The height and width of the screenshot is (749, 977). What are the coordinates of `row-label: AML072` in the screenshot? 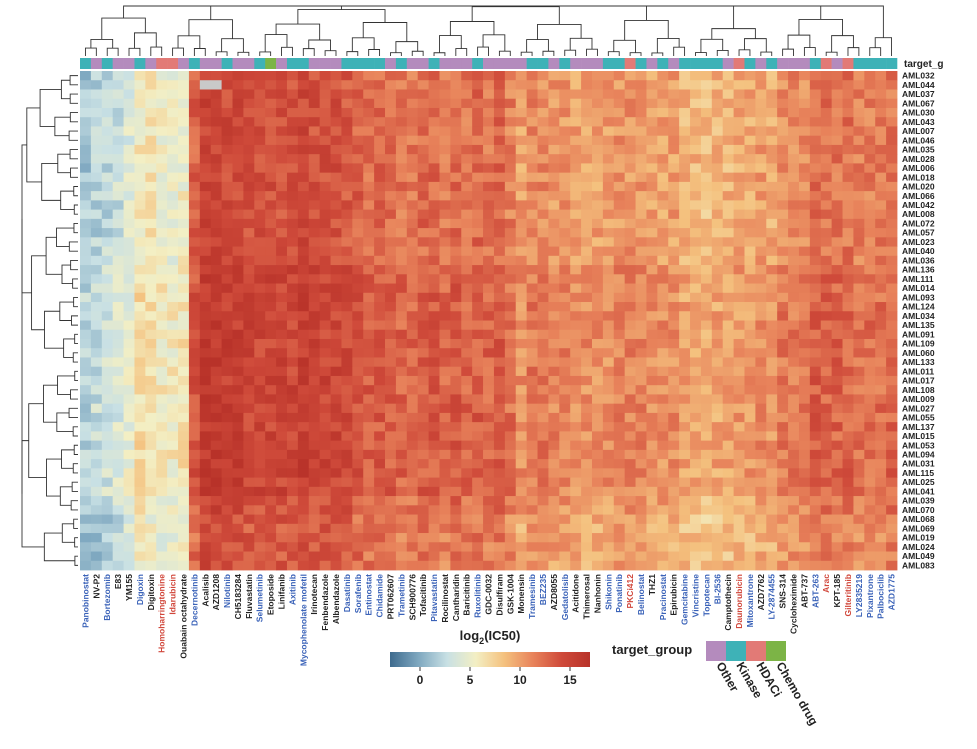 It's located at (918, 223).